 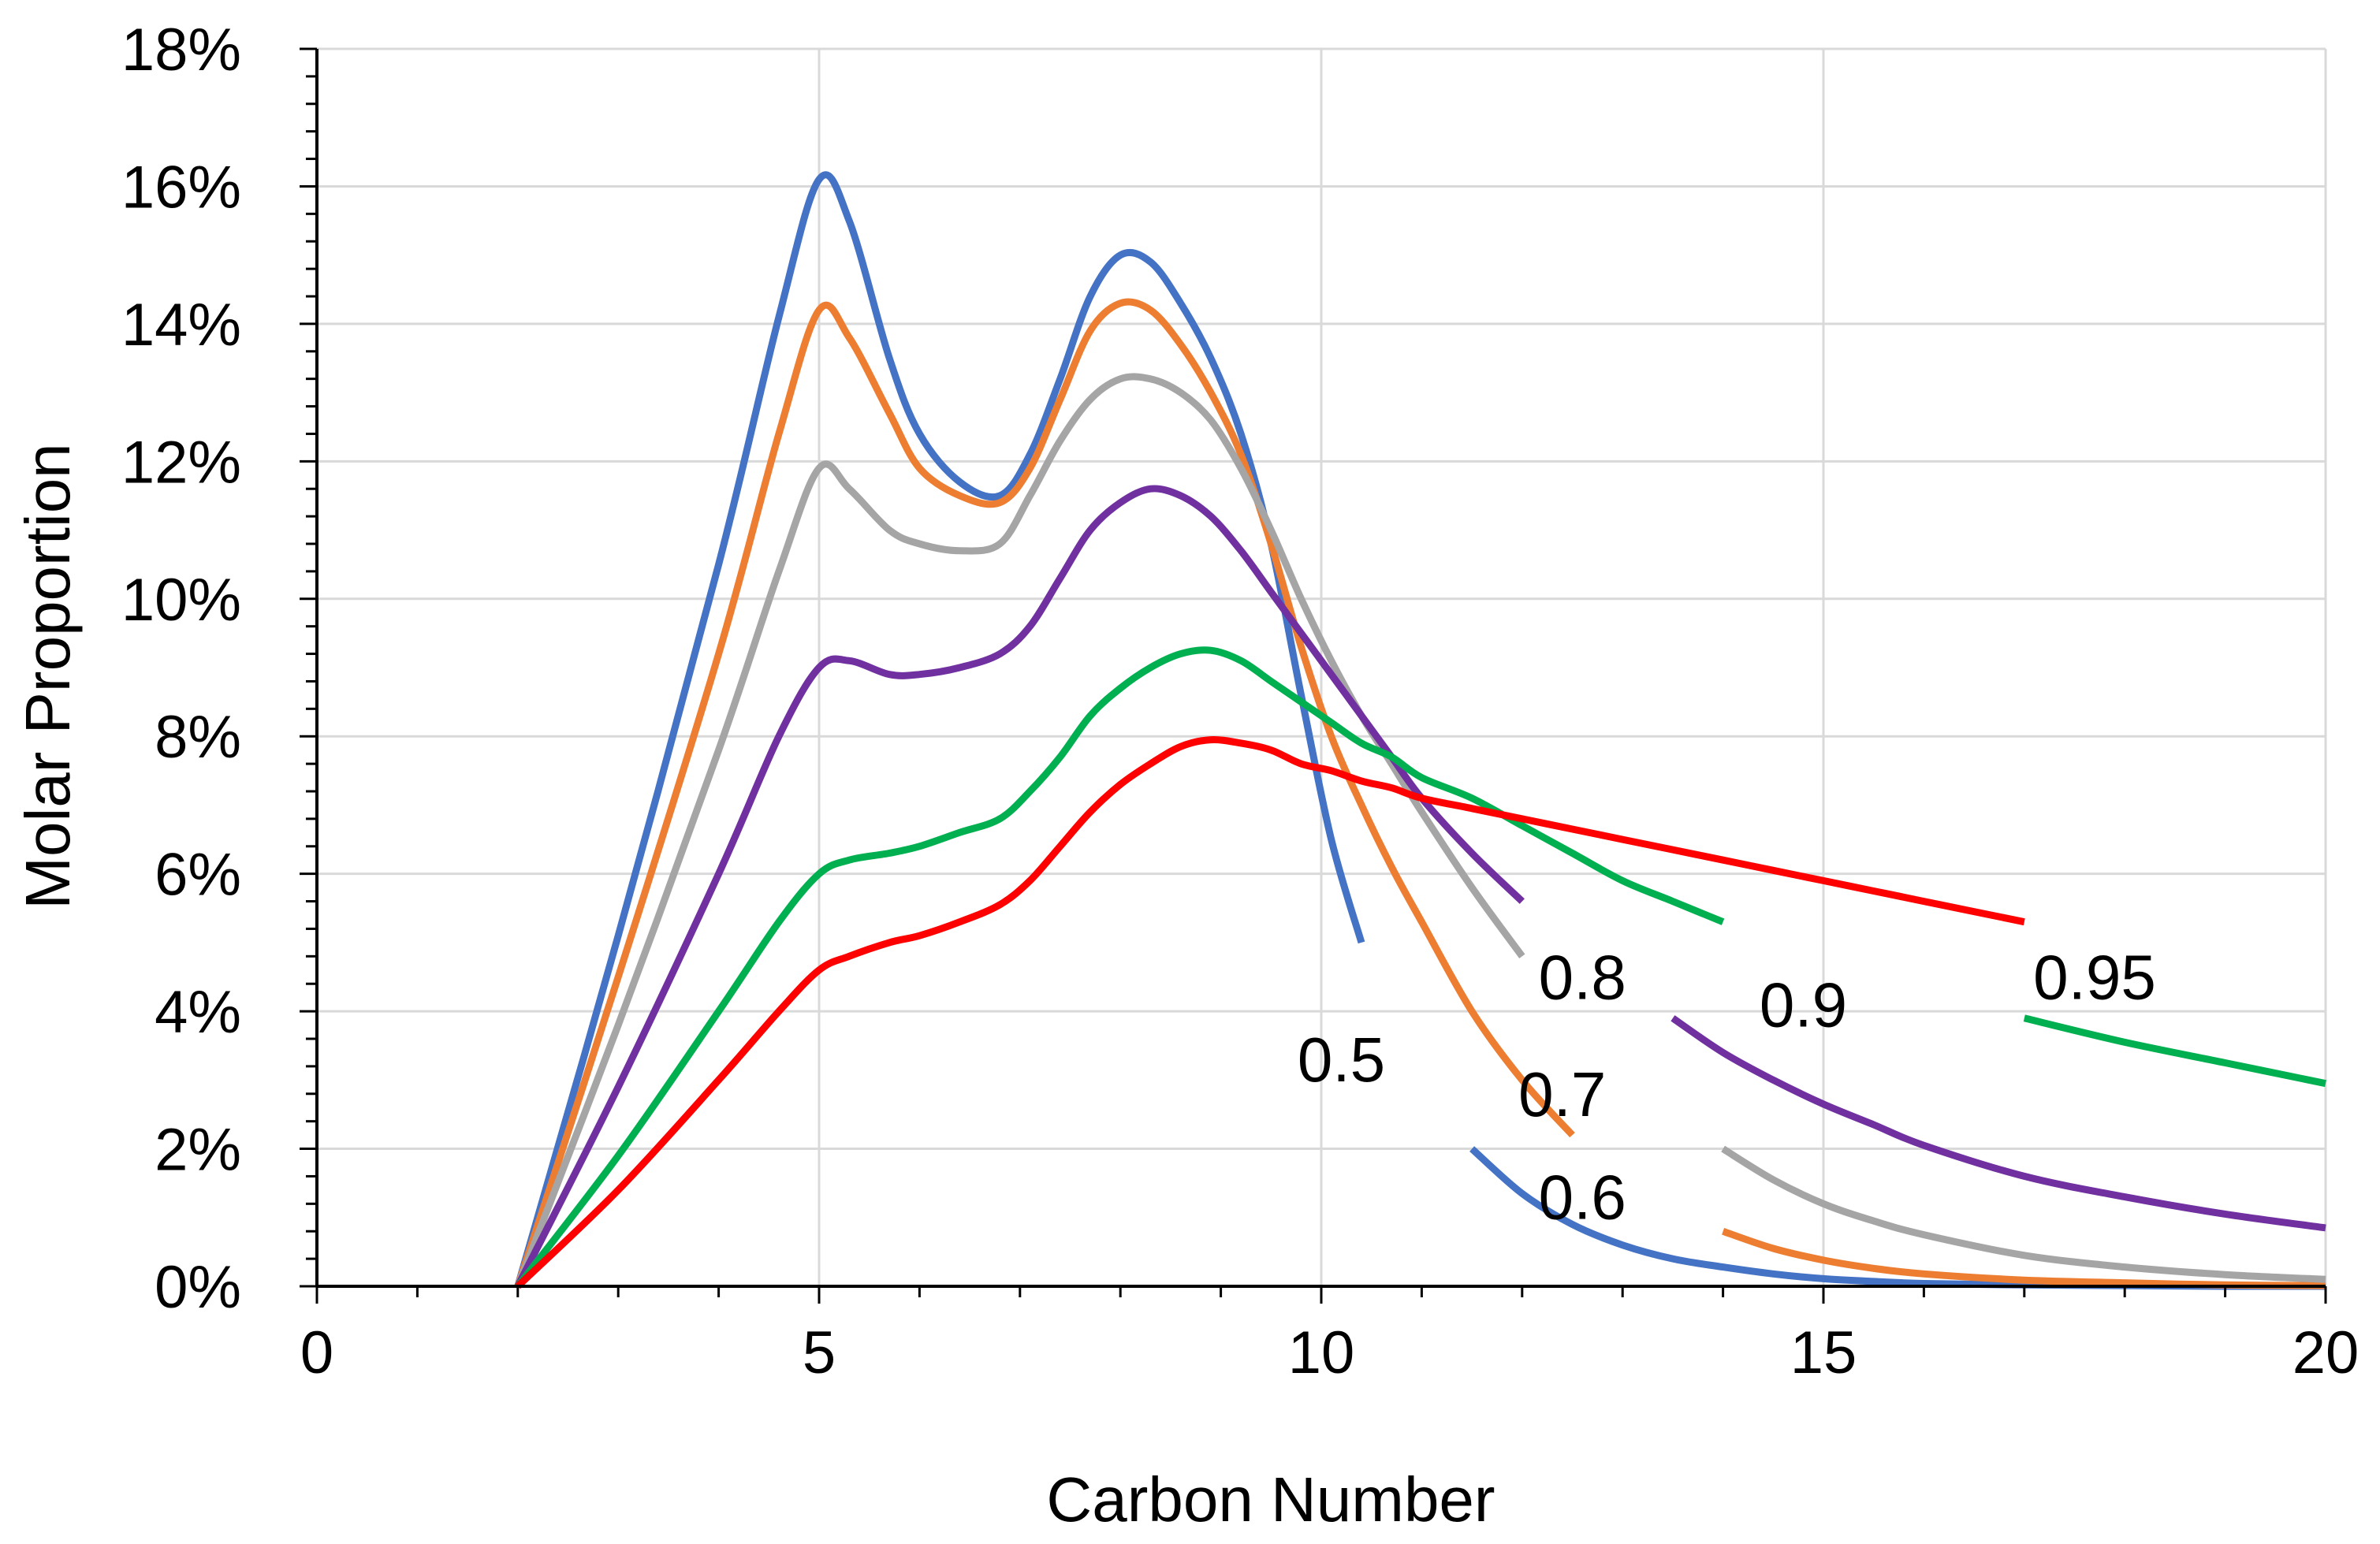 I want to click on x-tick-label: 10, so click(x=1321, y=1352).